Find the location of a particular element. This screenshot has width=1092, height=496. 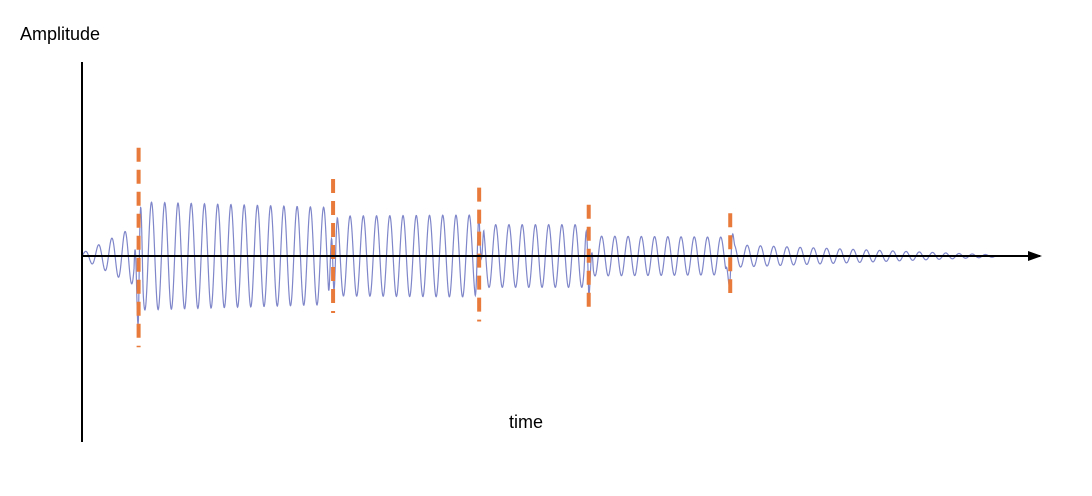

y-axis-label: Amplitude is located at coordinates (60, 34).